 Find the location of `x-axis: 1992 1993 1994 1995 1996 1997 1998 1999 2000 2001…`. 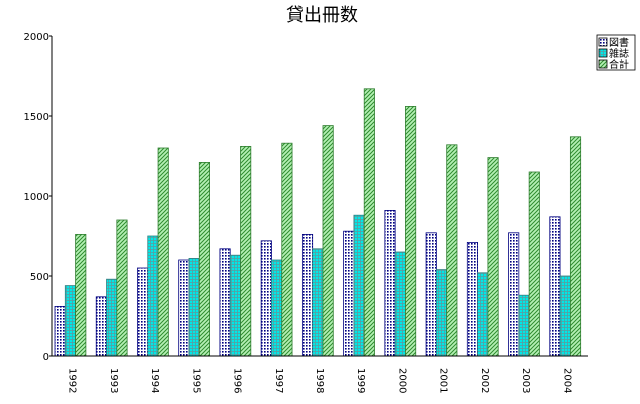

x-axis: 1992 1993 1994 1995 1996 1997 1998 1999 2000 2001… is located at coordinates (320, 374).